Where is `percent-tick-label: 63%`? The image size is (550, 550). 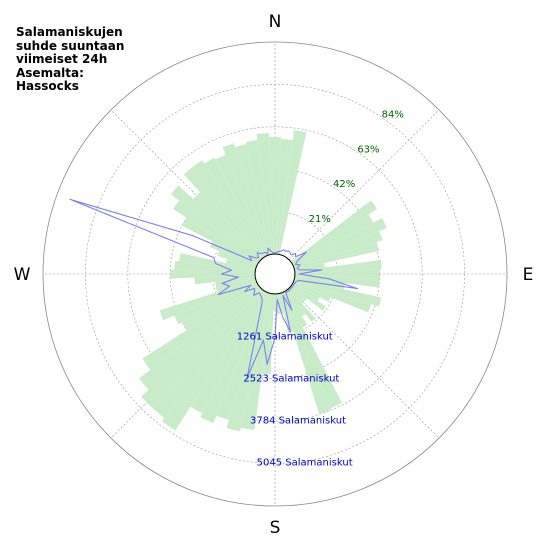 percent-tick-label: 63% is located at coordinates (368, 149).